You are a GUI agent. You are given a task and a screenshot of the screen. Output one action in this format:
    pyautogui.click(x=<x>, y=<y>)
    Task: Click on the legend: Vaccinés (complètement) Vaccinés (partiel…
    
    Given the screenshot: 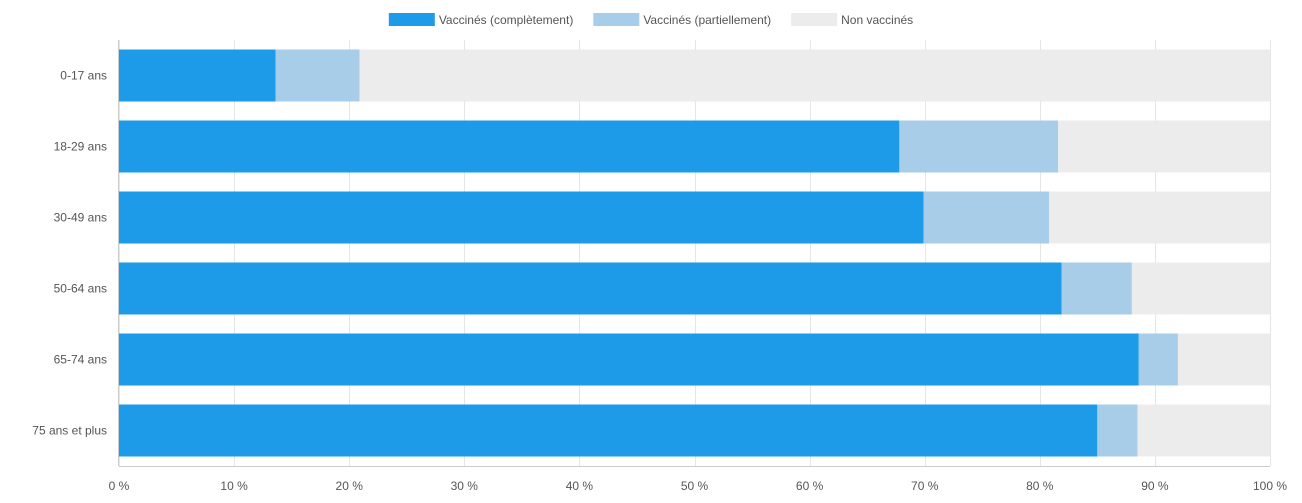 What is the action you would take?
    pyautogui.click(x=650, y=20)
    